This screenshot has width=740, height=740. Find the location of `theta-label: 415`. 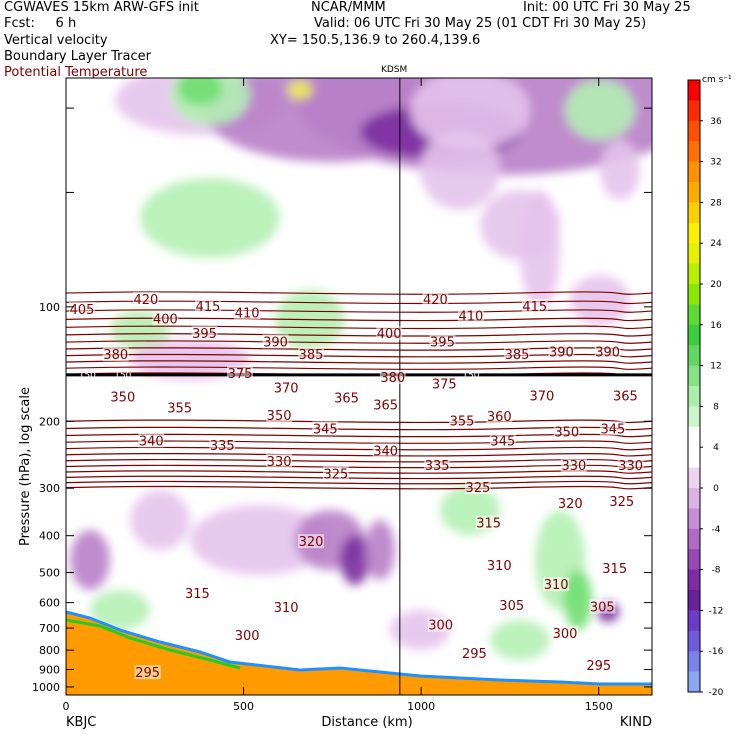

theta-label: 415 is located at coordinates (534, 307).